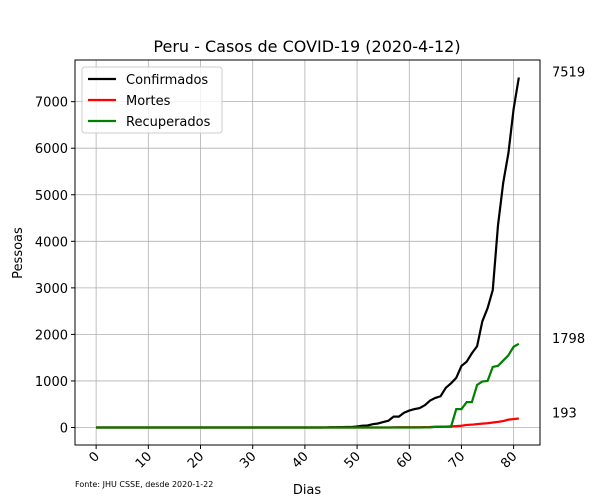 This screenshot has height=500, width=600. Describe the element at coordinates (64, 428) in the screenshot. I see `y-tick-label: 0` at that location.